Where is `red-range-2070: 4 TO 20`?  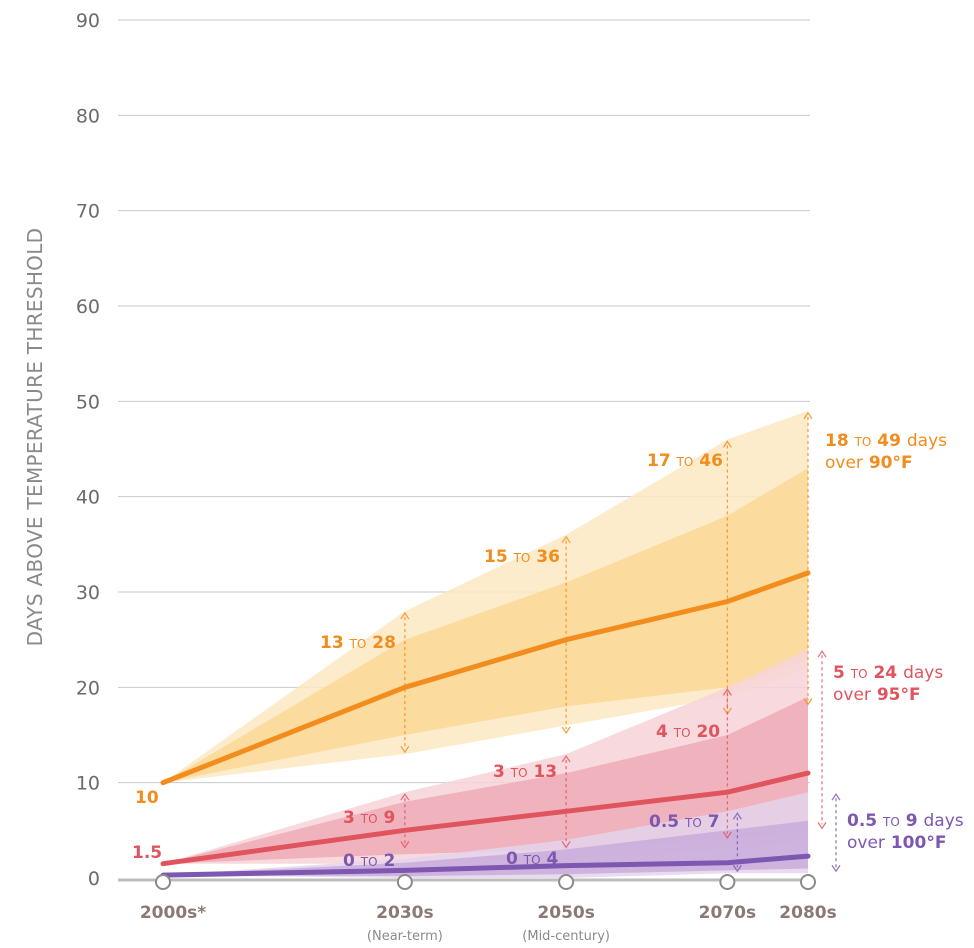
red-range-2070: 4 TO 20 is located at coordinates (688, 732).